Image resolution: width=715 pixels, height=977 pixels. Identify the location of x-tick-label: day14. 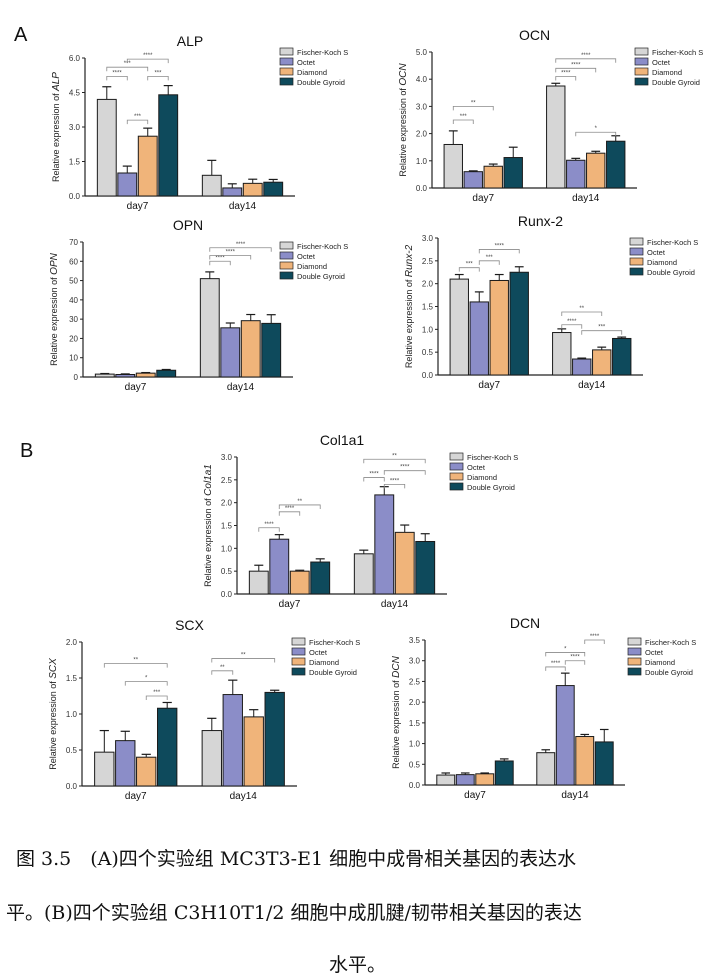
(592, 385).